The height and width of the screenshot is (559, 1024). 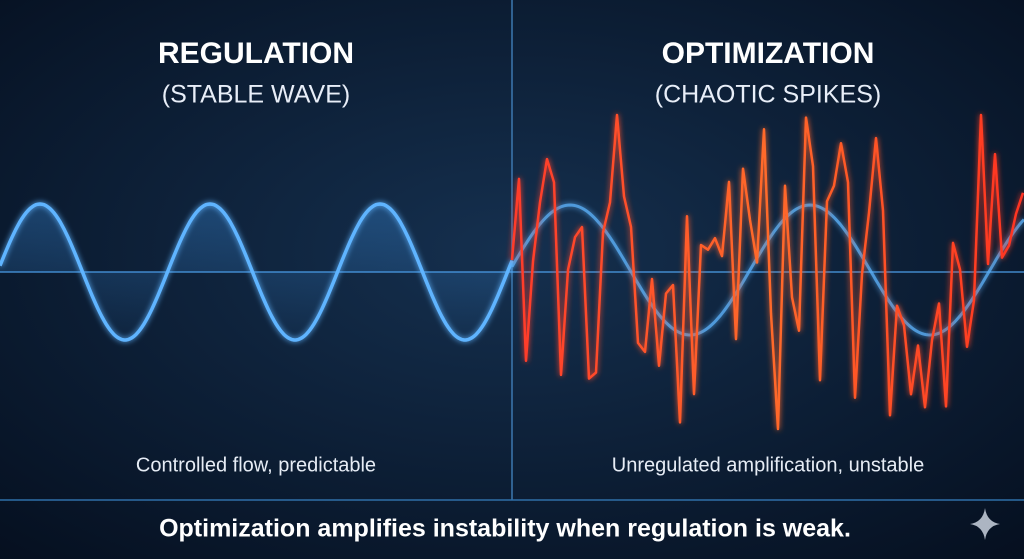 I want to click on sparkle-icon, so click(x=985, y=524).